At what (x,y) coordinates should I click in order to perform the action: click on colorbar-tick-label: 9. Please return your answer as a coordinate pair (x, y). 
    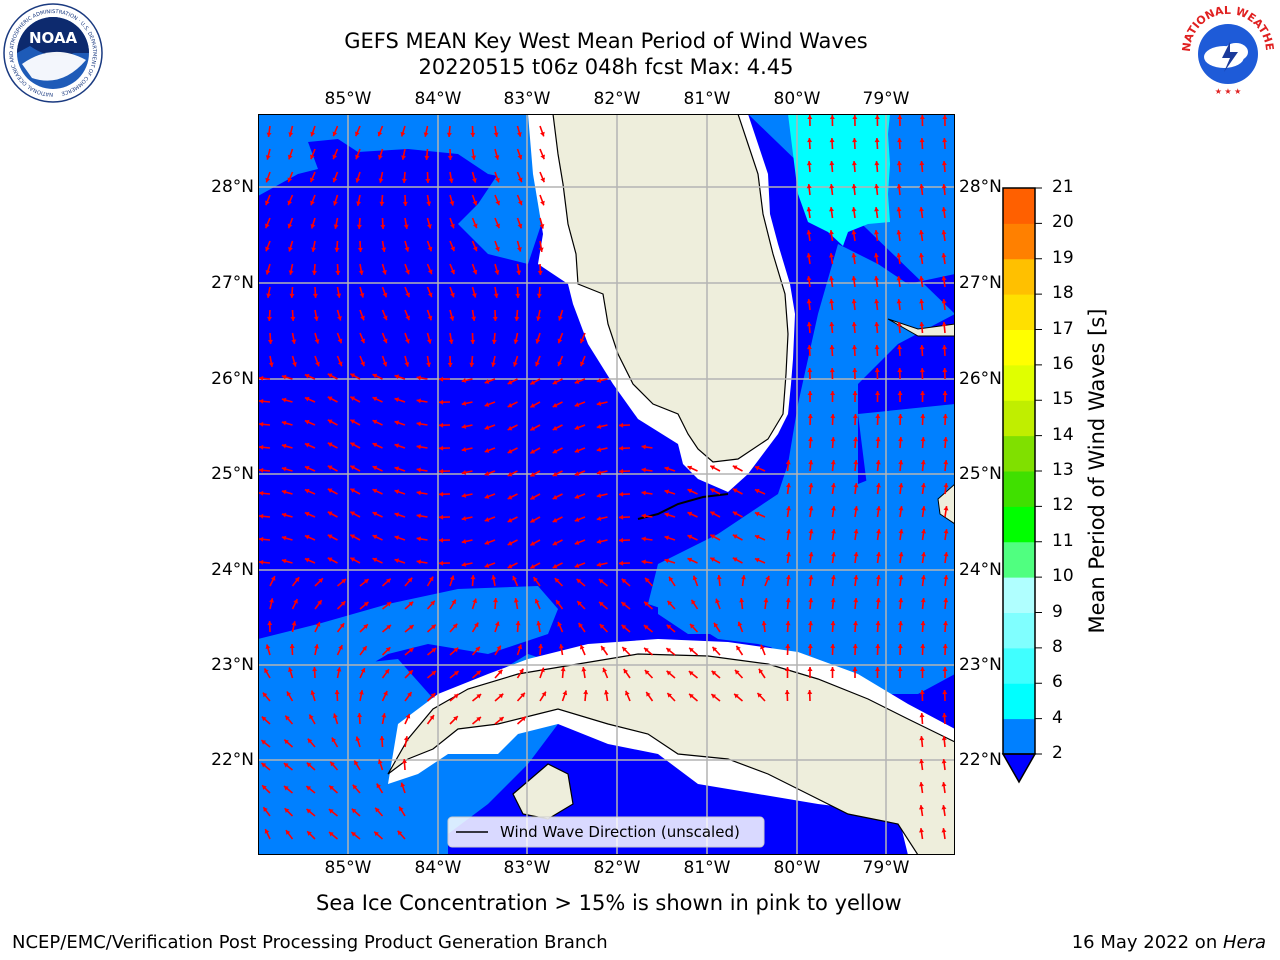
    Looking at the image, I should click on (1057, 611).